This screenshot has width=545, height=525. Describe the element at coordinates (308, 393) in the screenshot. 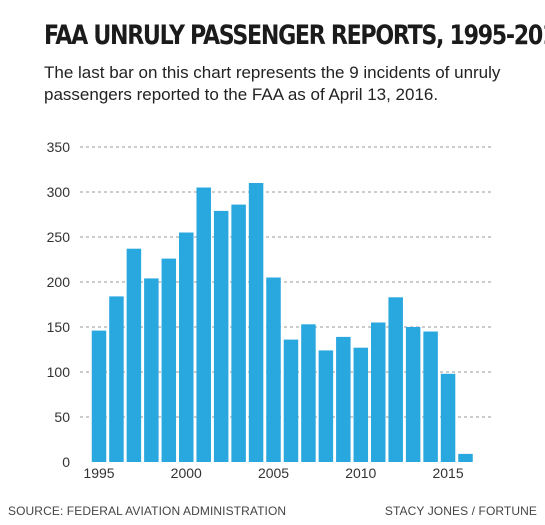

I see `bar-2007` at that location.